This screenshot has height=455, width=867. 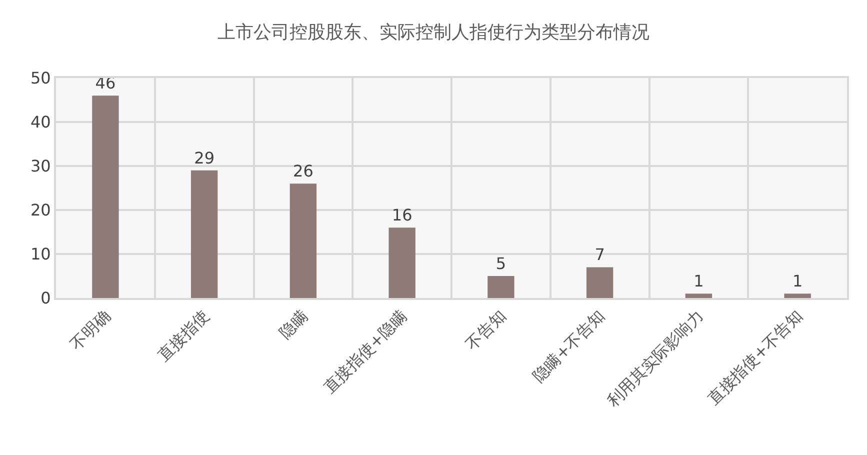 What do you see at coordinates (434, 33) in the screenshot?
I see `chart-title: 上市公司控股股东、实际控制人指使行为类型分布情况` at bounding box center [434, 33].